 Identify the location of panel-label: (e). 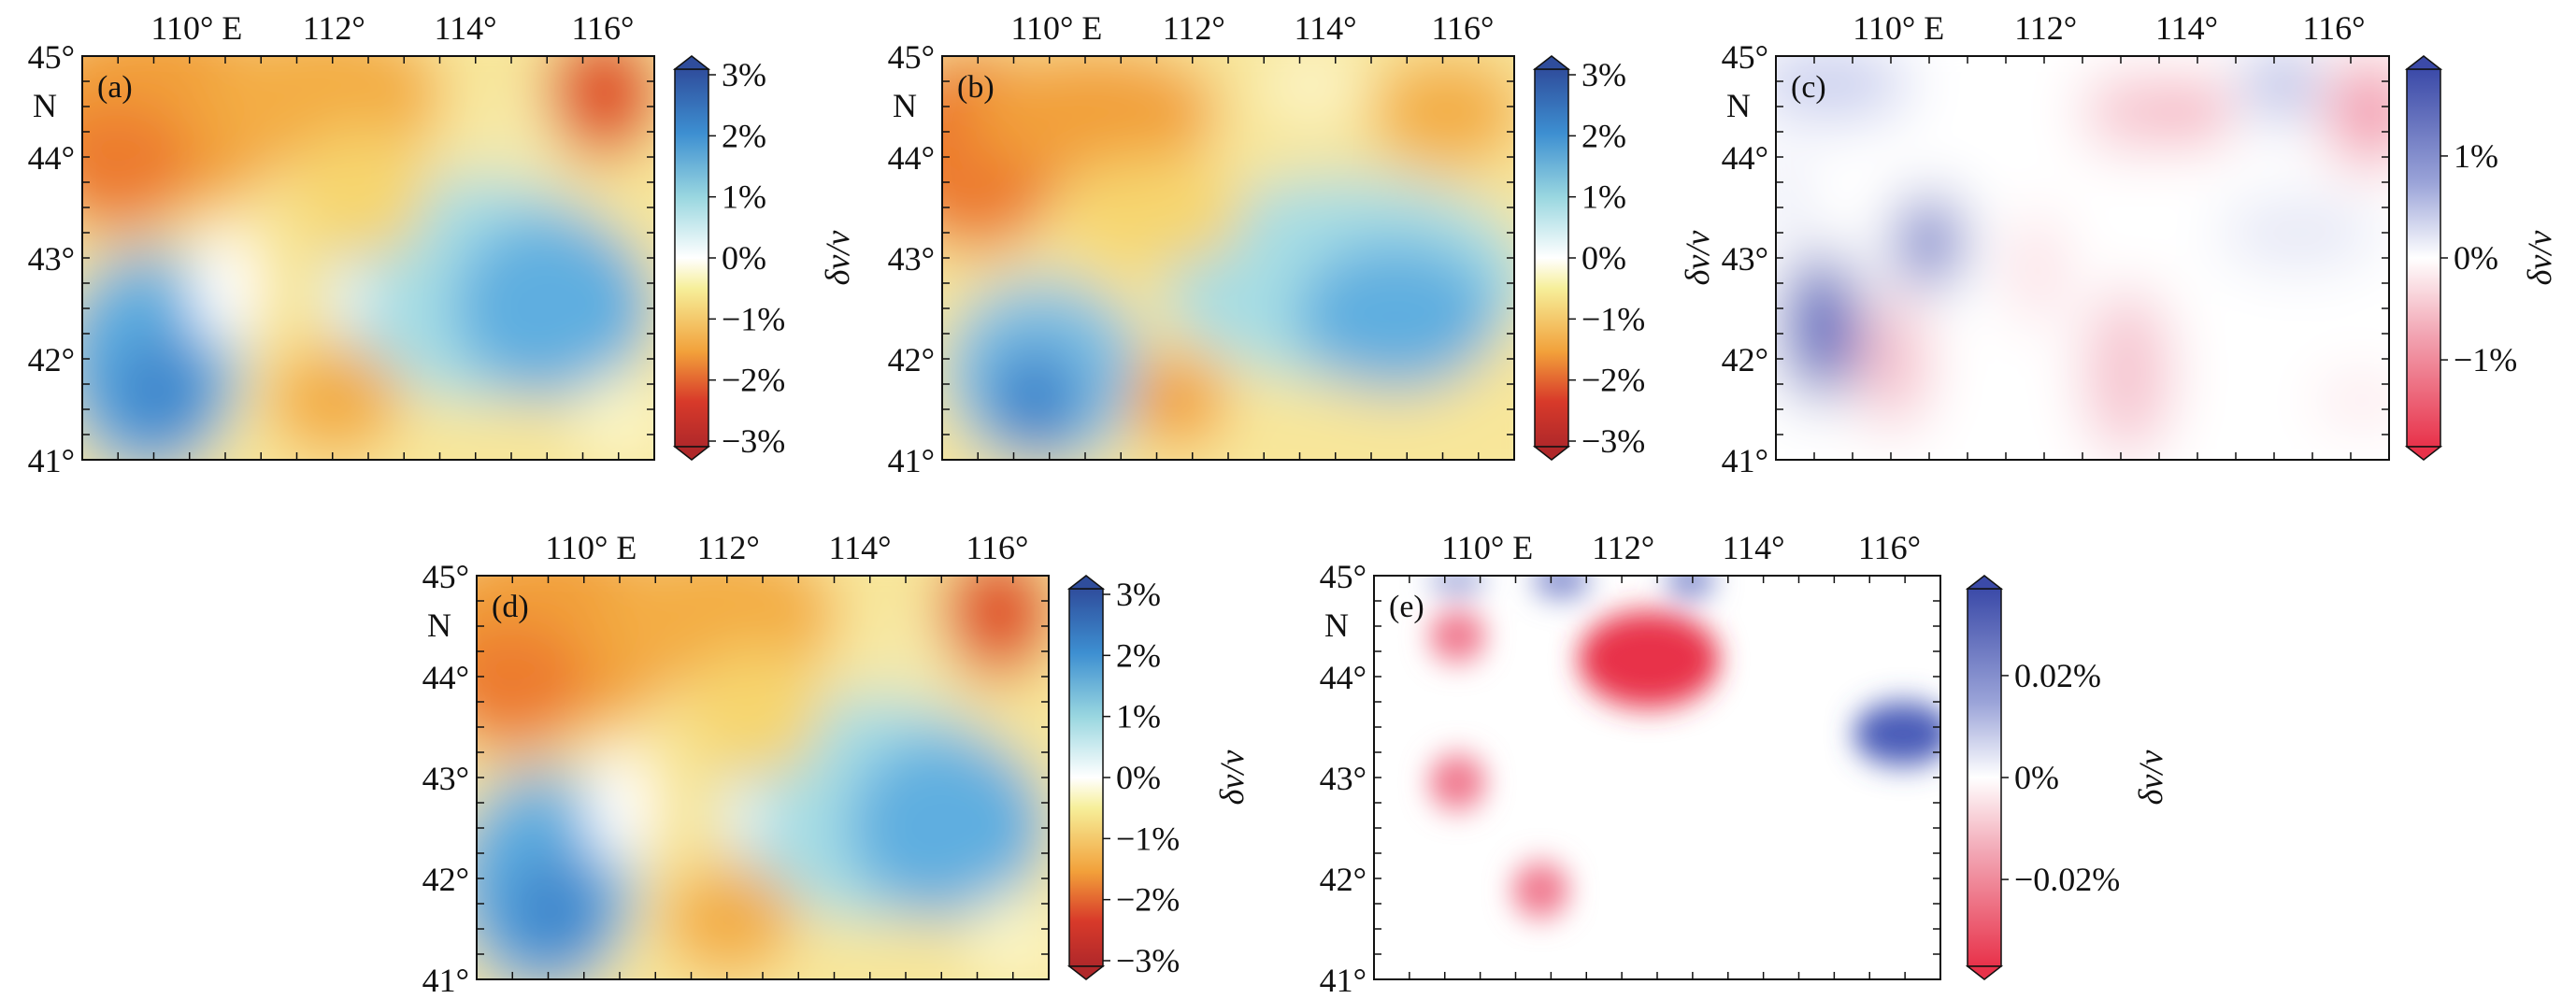
(1406, 607).